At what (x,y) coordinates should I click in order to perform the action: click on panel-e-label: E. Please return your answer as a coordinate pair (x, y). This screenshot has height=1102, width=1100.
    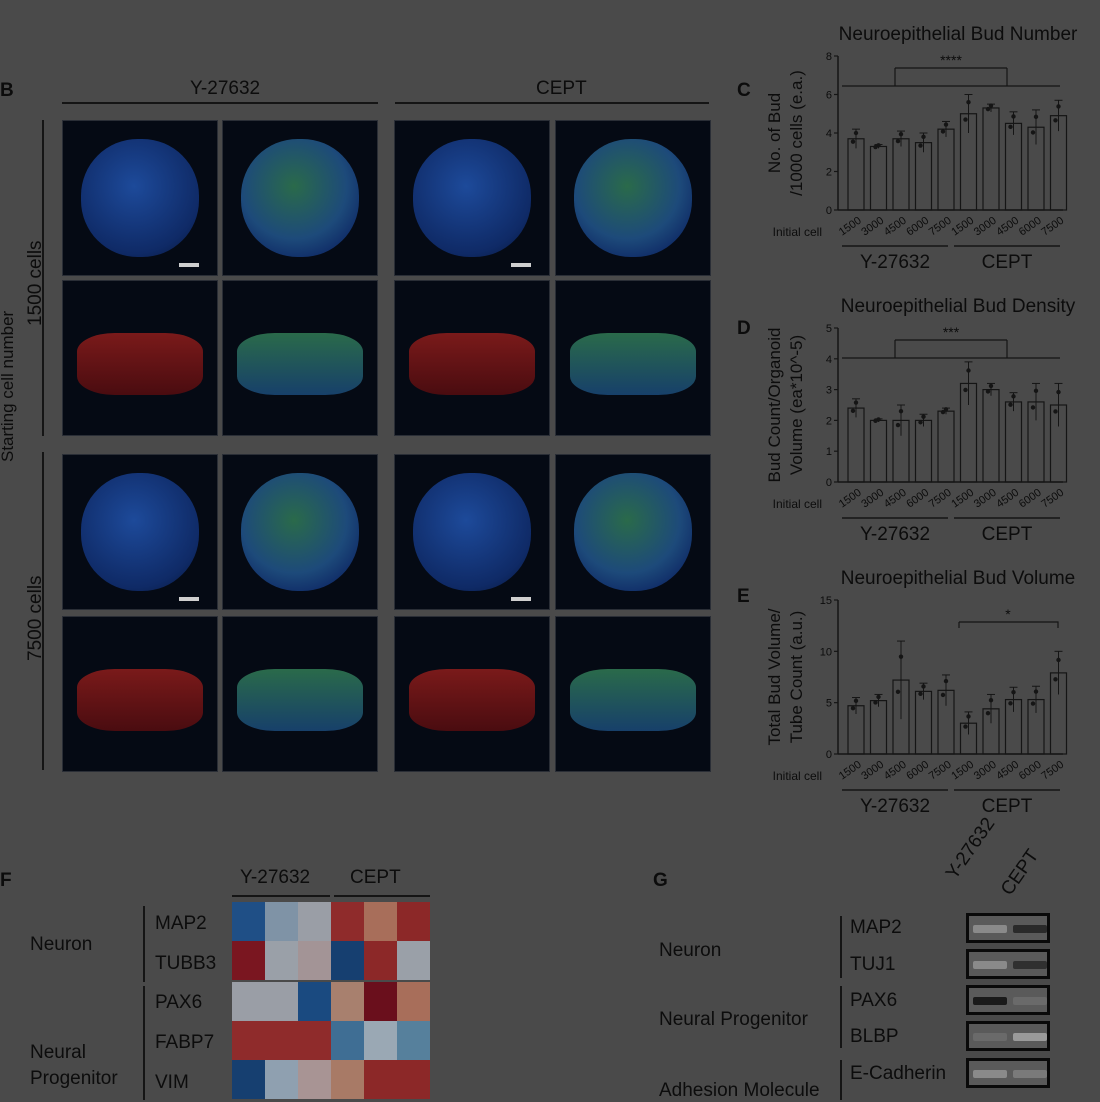
    Looking at the image, I should click on (743, 596).